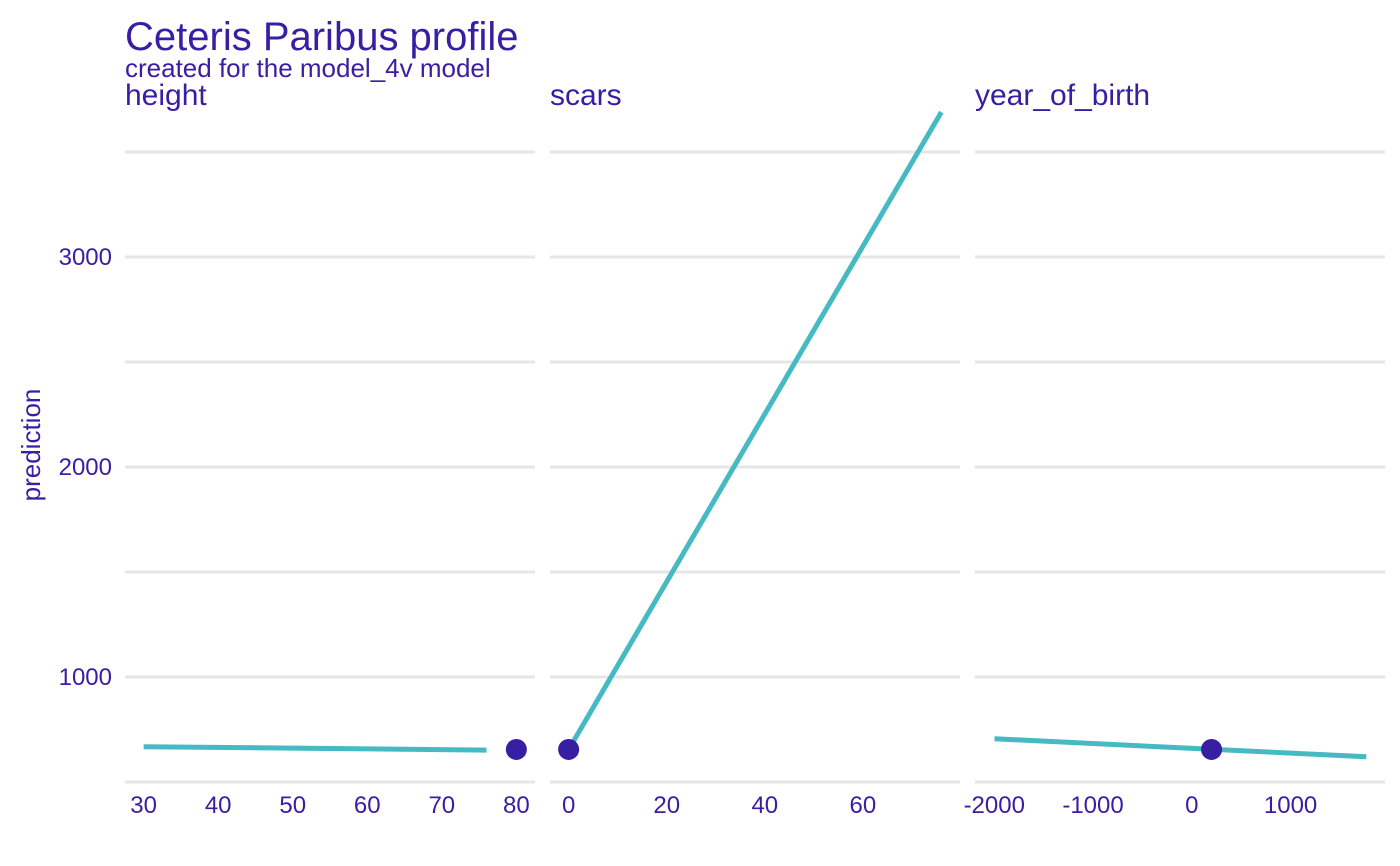 The height and width of the screenshot is (866, 1400). Describe the element at coordinates (308, 68) in the screenshot. I see `chart-subtitle: created for the model_4v model` at that location.